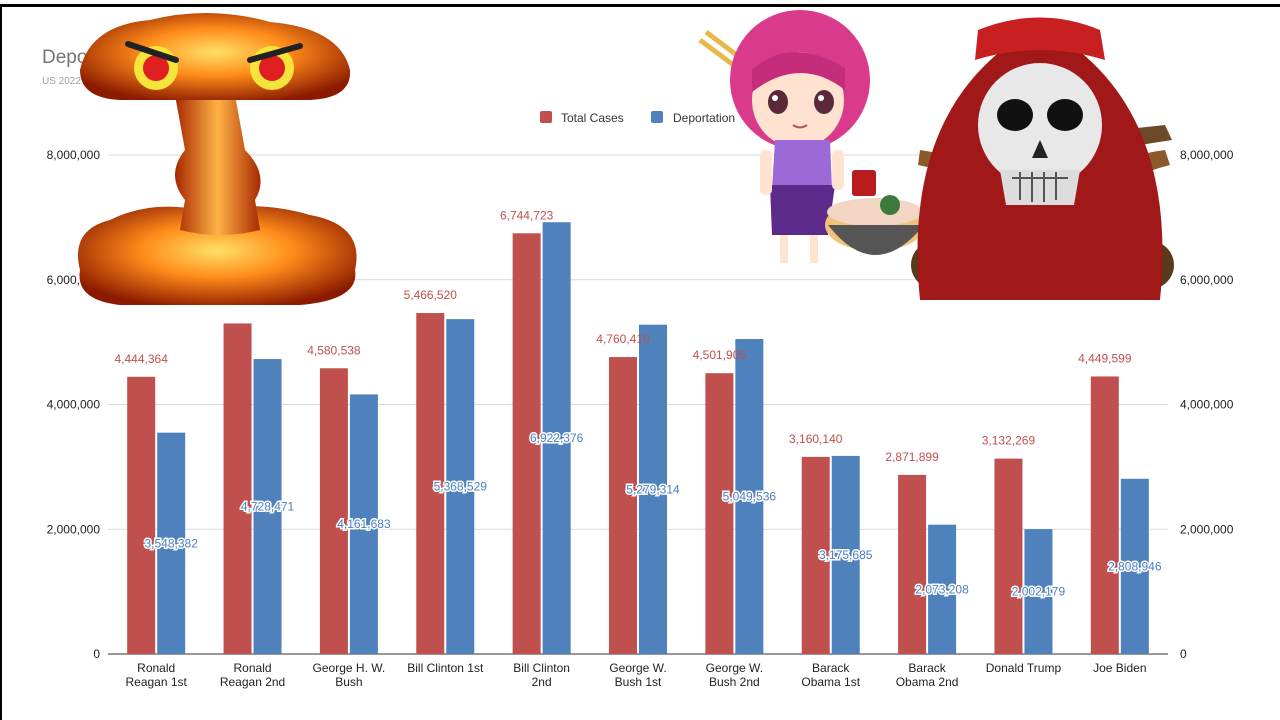 The width and height of the screenshot is (1280, 720). I want to click on x-category-label: Bush, so click(348, 682).